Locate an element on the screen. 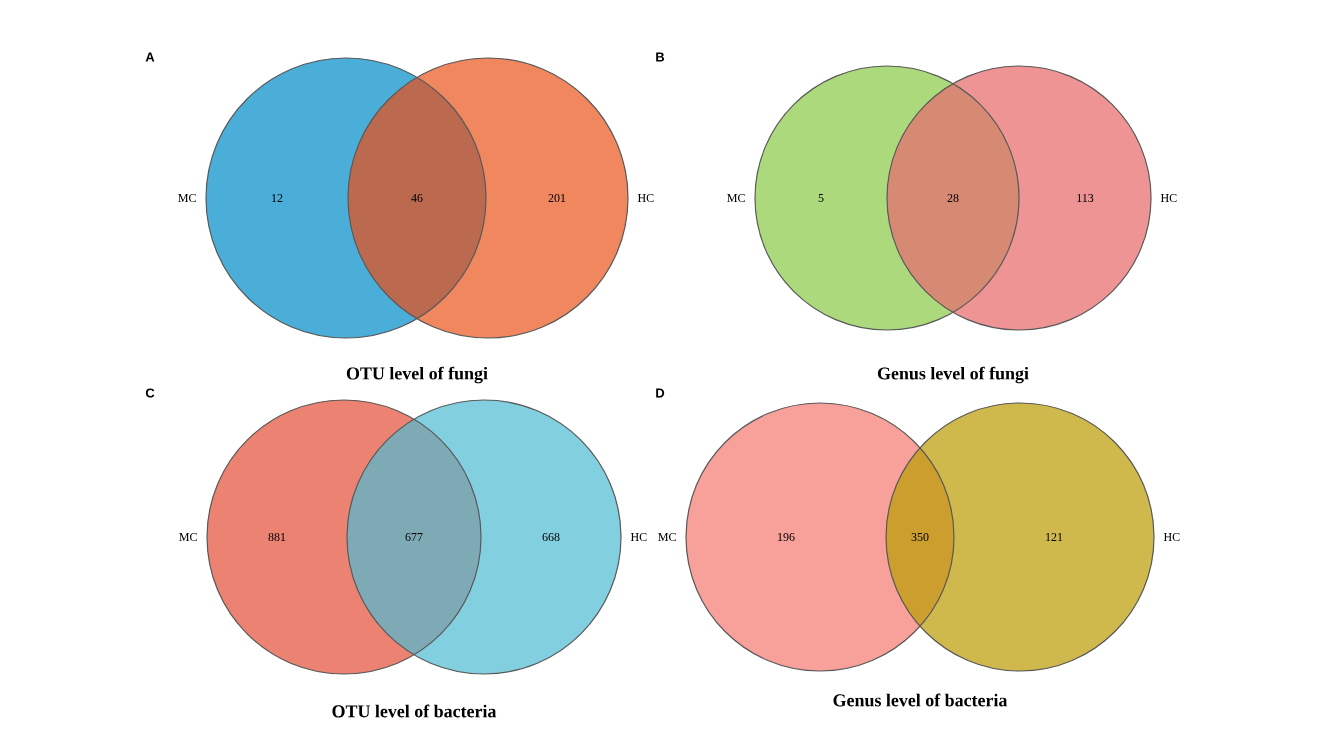 The image size is (1319, 729). text: C is located at coordinates (150, 393).